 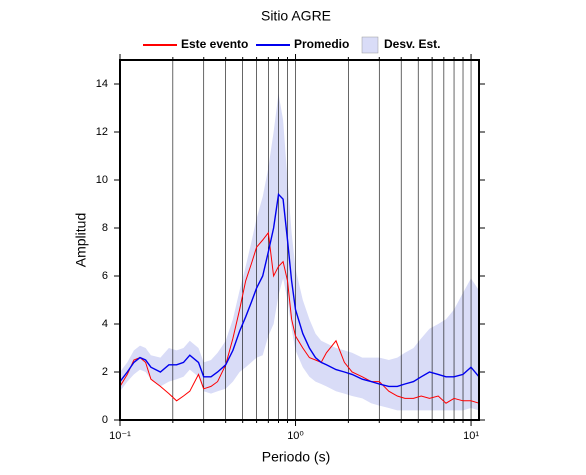 I want to click on y-tick-label: 8, so click(x=105, y=228).